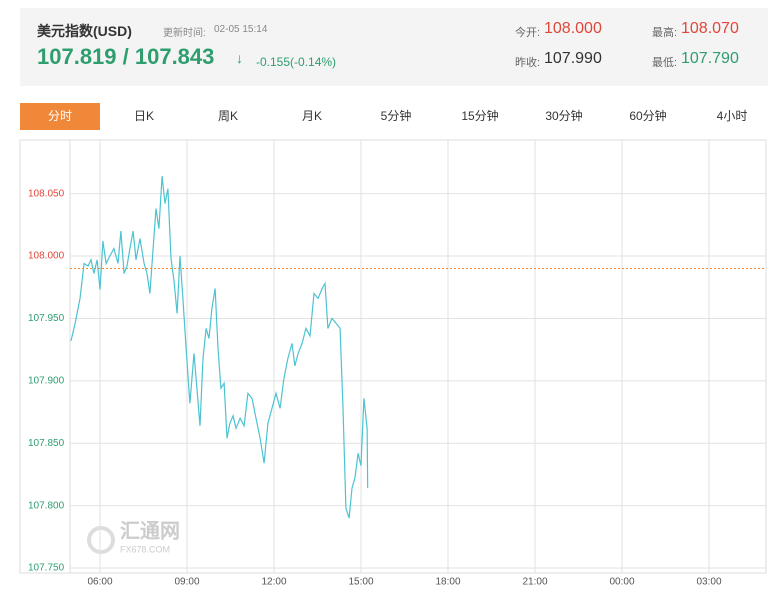  I want to click on update-time: 02-05 15:14, so click(241, 29).